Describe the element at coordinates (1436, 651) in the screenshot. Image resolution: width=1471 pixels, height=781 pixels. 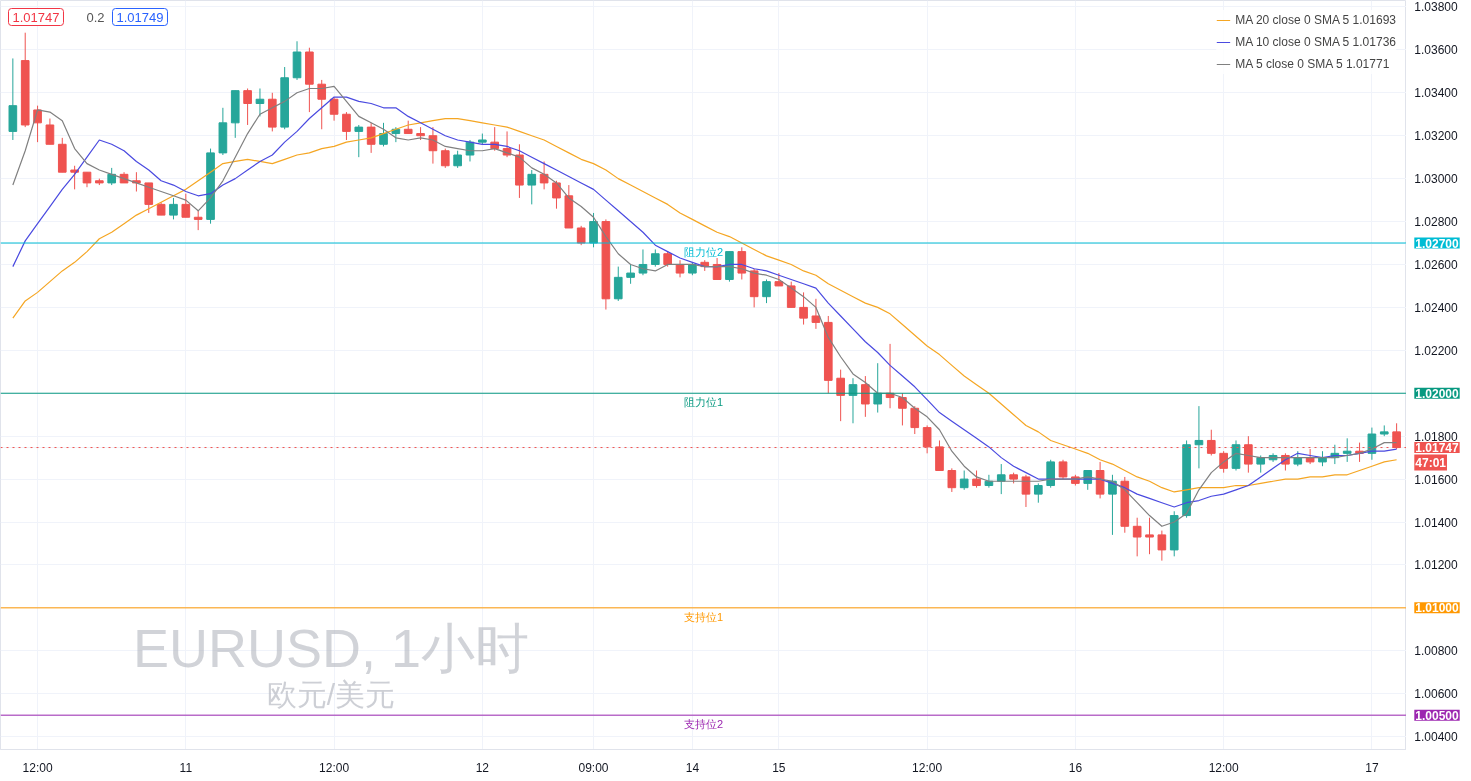
I see `y-tick-label: 1.00800` at that location.